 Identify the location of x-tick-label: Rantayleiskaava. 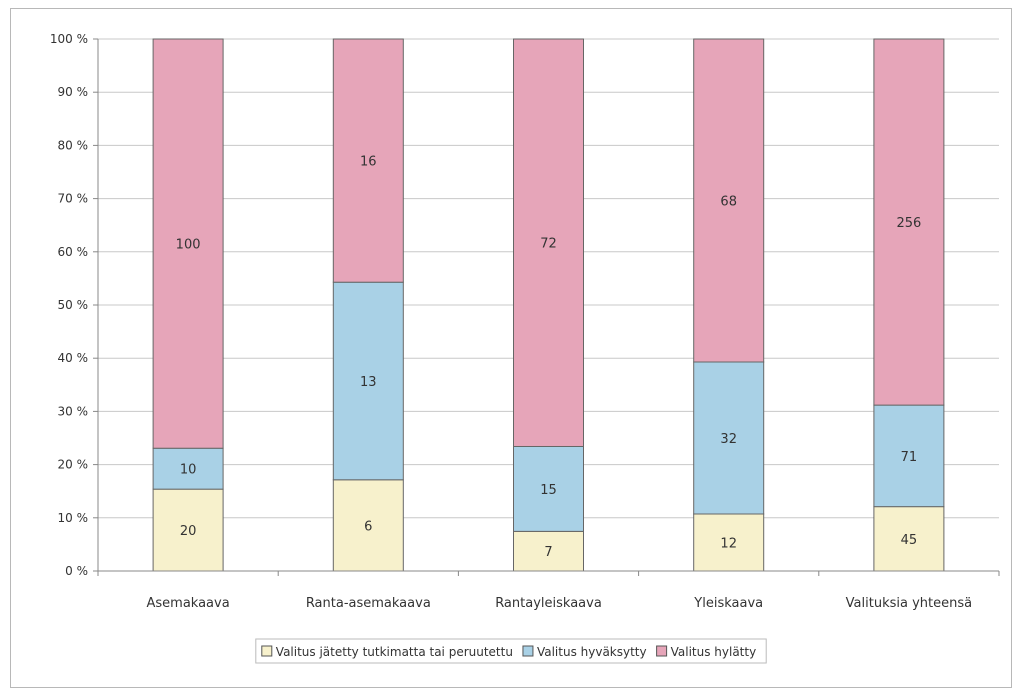
(548, 603).